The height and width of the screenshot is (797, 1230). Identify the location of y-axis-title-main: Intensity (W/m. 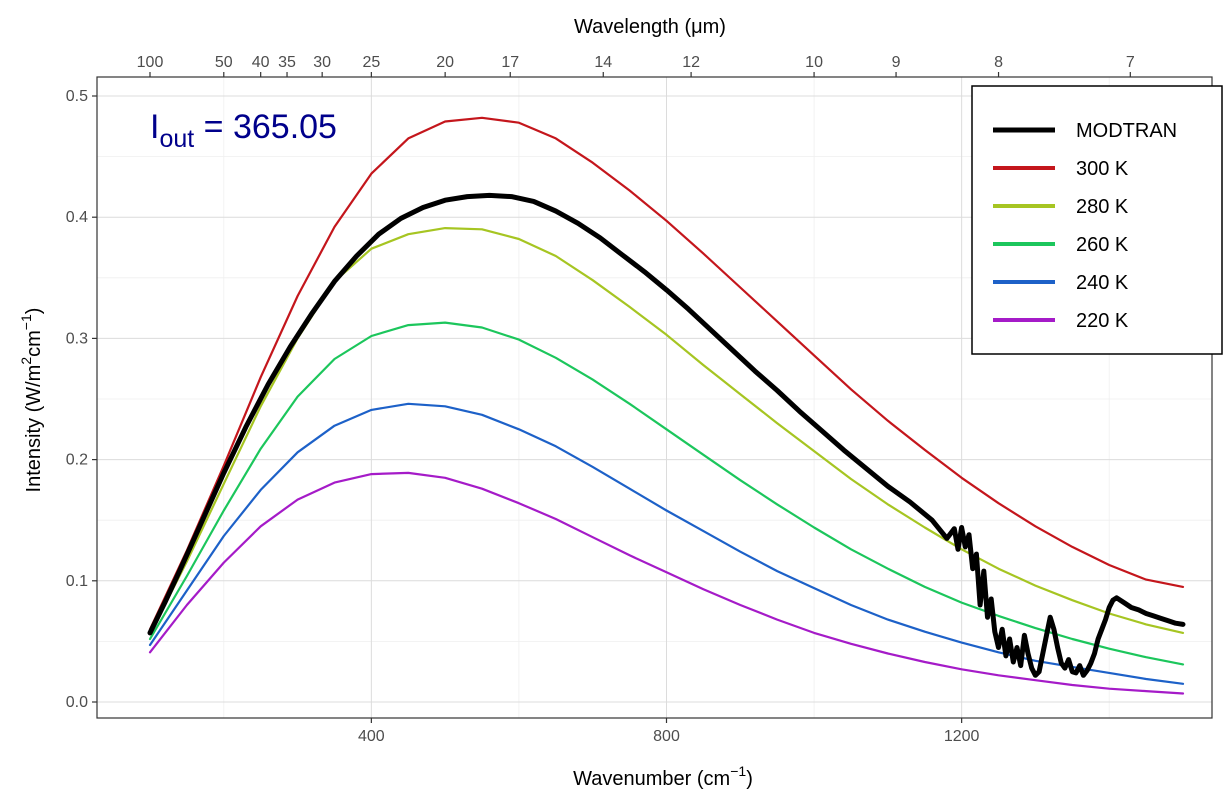
(34, 429).